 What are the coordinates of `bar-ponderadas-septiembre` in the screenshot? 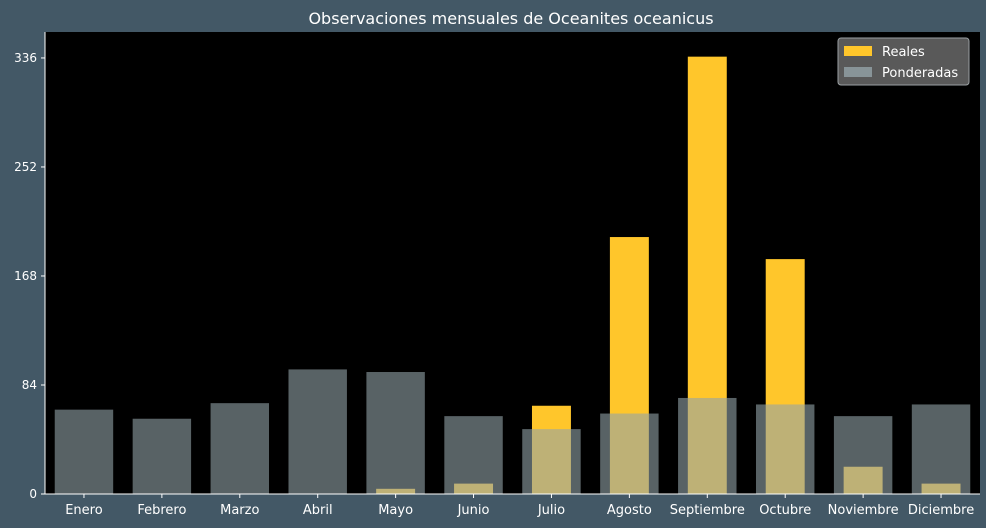 It's located at (707, 445).